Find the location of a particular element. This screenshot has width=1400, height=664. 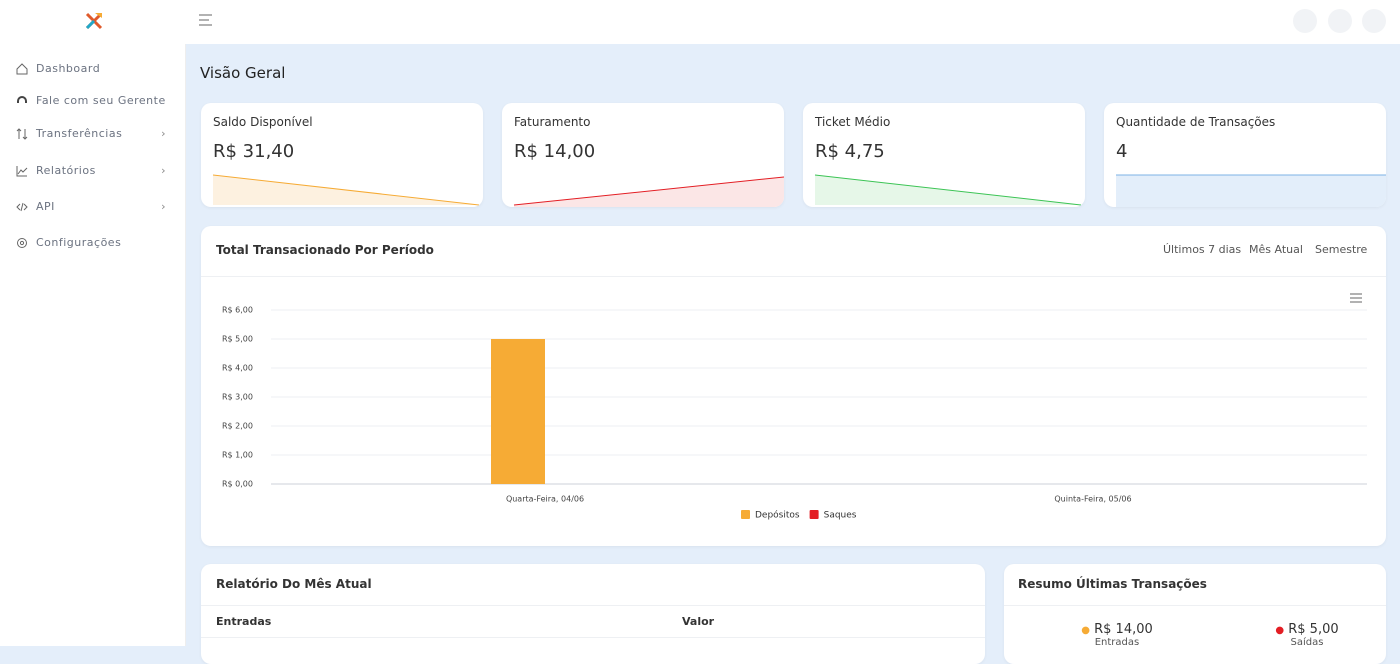

period-filter: Semestre is located at coordinates (1341, 249).